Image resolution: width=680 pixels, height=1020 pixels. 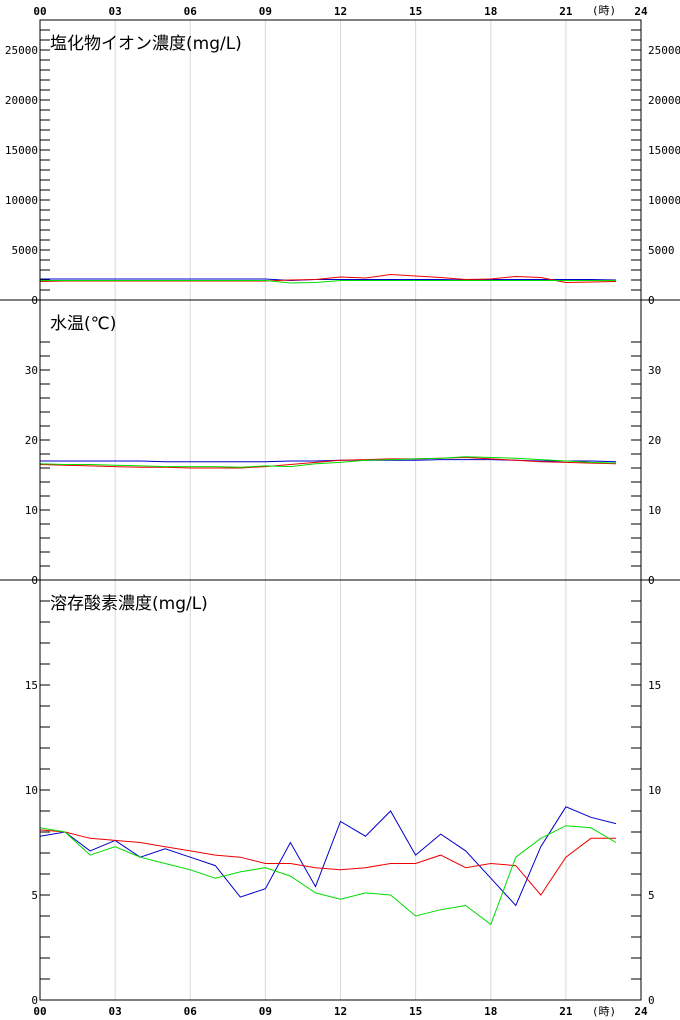 What do you see at coordinates (415, 1011) in the screenshot?
I see `x-tick-label-bottom: 15` at bounding box center [415, 1011].